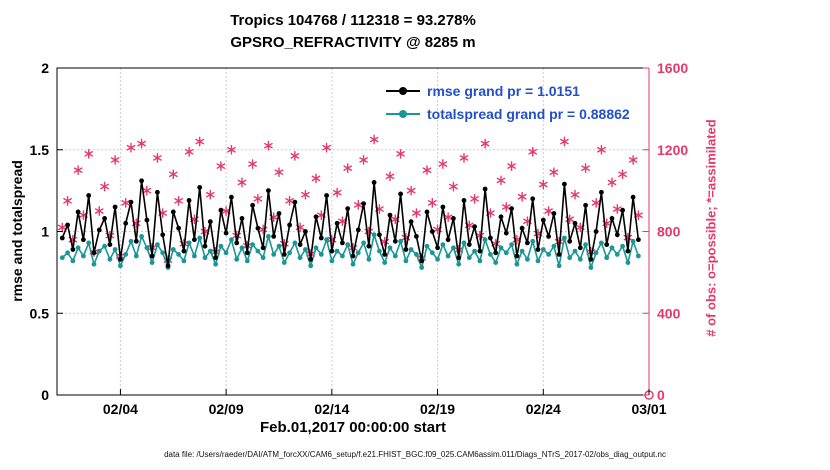  Describe the element at coordinates (331, 409) in the screenshot. I see `svg-text: 02/14` at that location.